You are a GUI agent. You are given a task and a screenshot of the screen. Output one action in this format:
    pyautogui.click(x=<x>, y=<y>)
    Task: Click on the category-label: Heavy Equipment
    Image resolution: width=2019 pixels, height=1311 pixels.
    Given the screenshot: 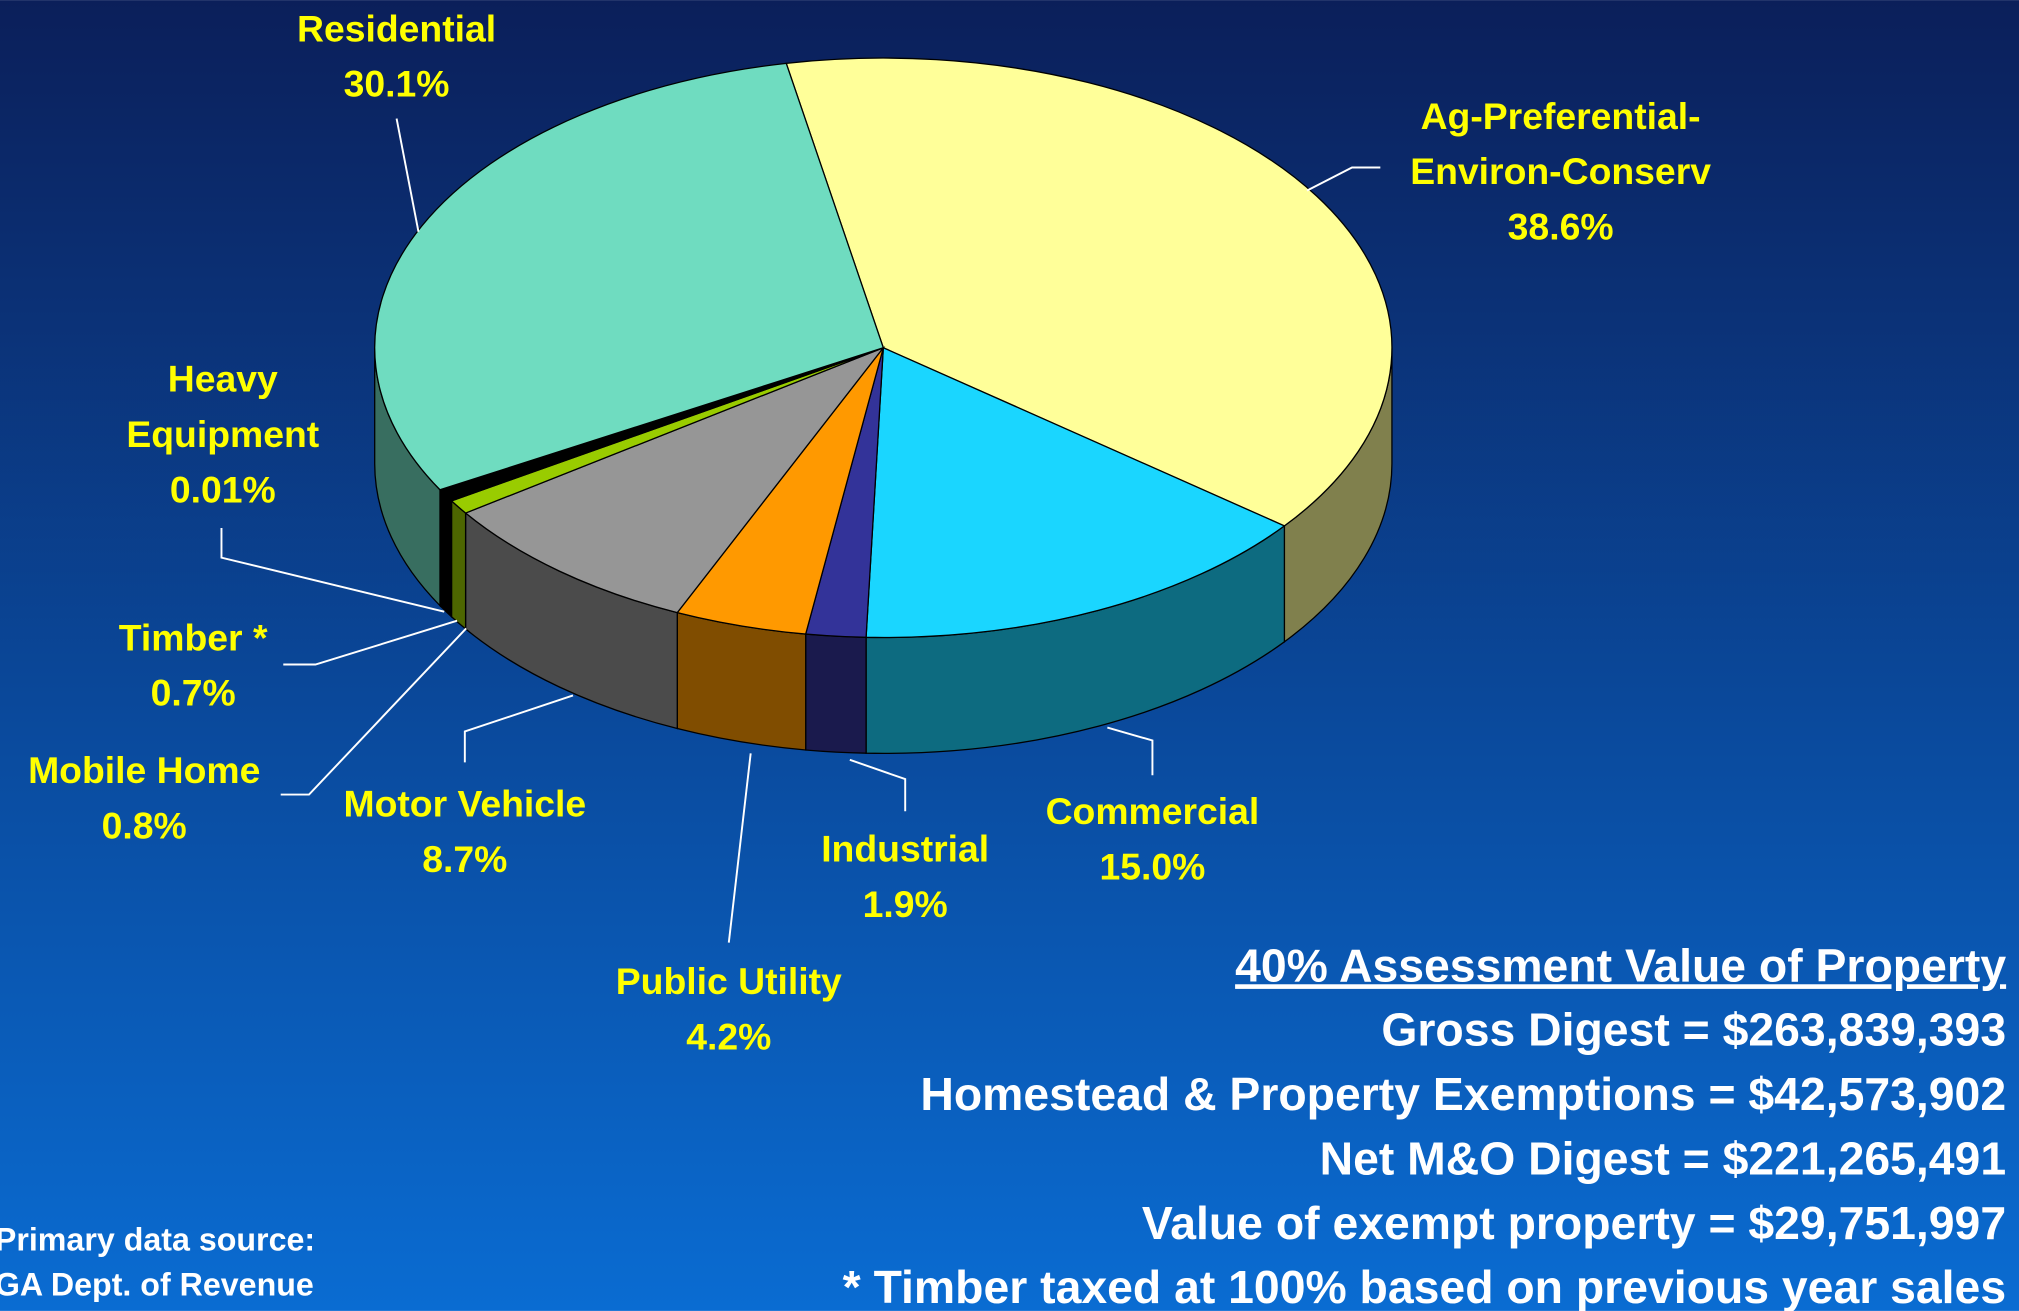 What is the action you would take?
    pyautogui.click(x=222, y=406)
    